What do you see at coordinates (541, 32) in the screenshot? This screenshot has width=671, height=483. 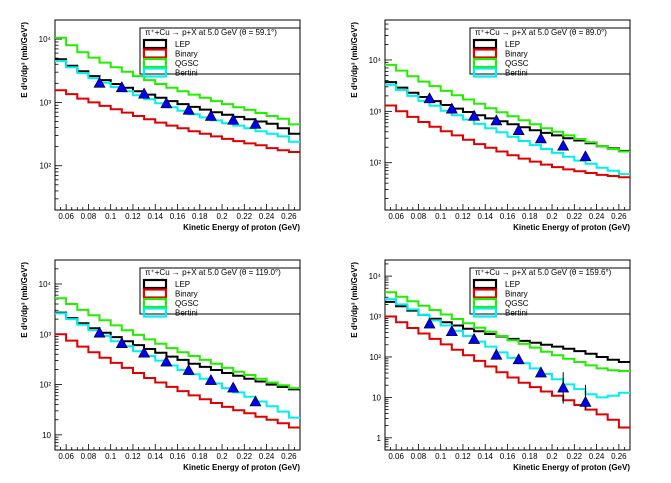 I see `chart-title: π⁺+Cu → p+X at 5.0 GeV (θ = 89.0°)` at bounding box center [541, 32].